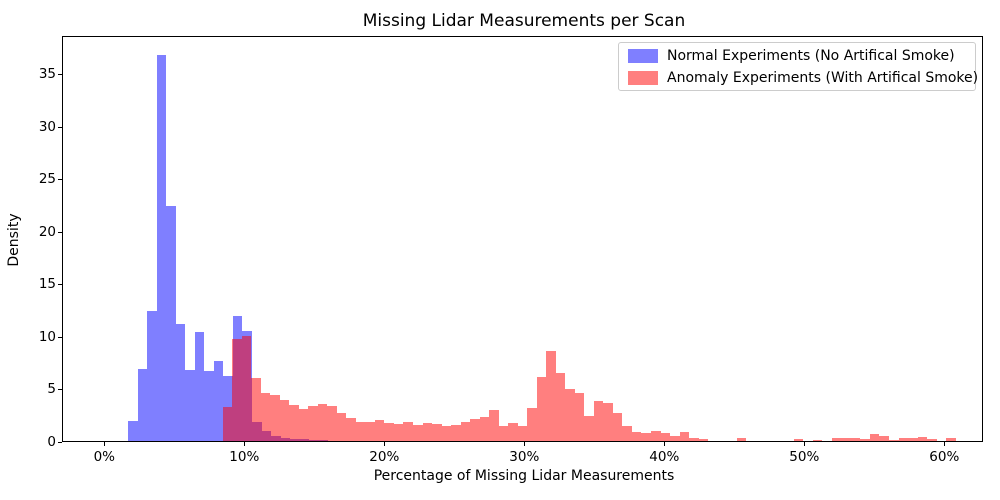 The height and width of the screenshot is (500, 1000). I want to click on x-tick-label: 20%, so click(384, 457).